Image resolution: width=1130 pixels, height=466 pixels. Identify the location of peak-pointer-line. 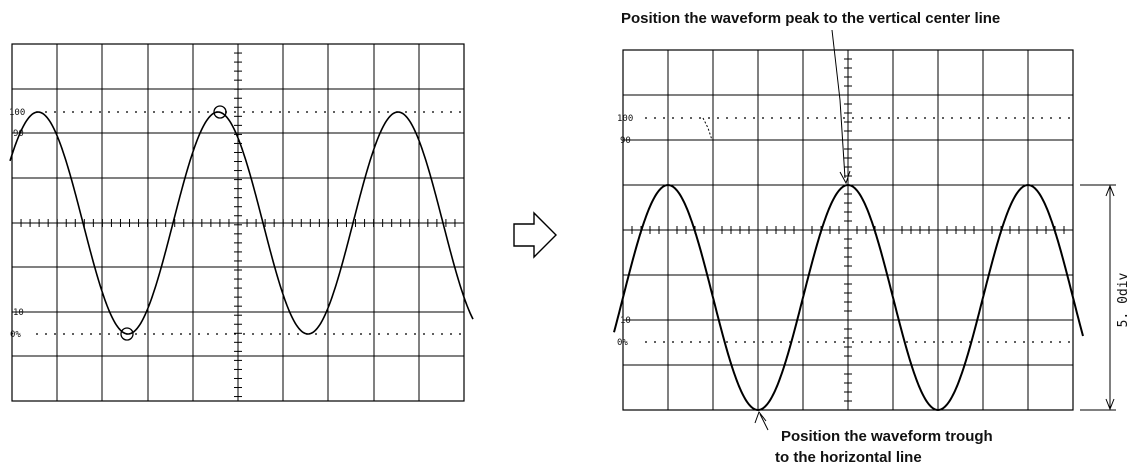
(838, 104).